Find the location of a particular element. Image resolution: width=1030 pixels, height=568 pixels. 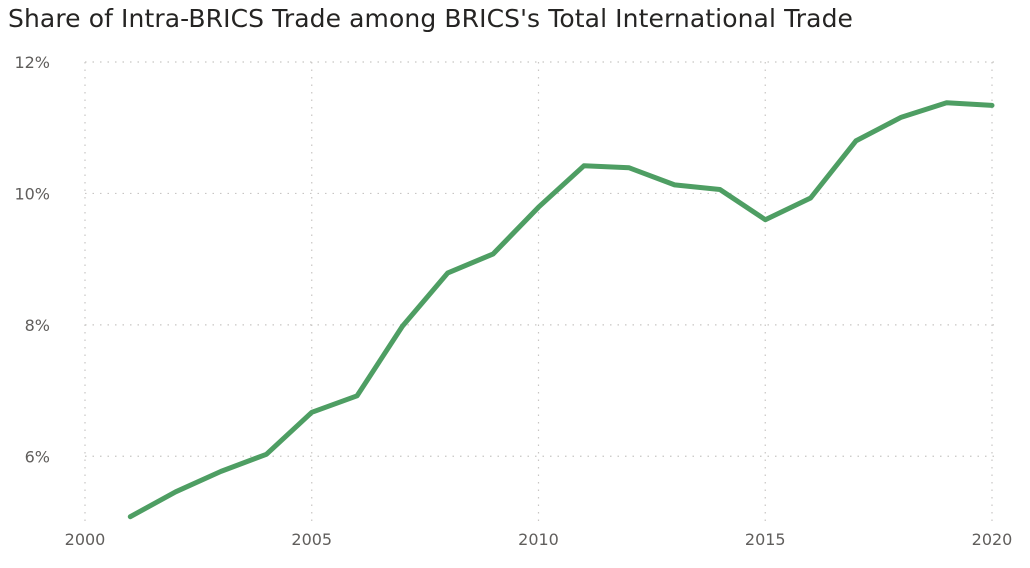

y-tick-label: 12% is located at coordinates (32, 62).